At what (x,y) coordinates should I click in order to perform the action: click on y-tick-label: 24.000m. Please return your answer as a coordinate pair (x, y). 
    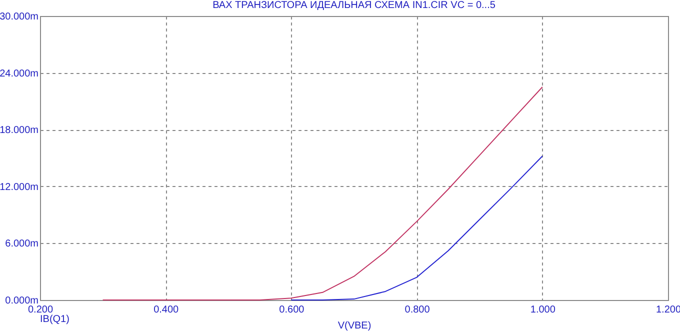
    Looking at the image, I should click on (19, 74).